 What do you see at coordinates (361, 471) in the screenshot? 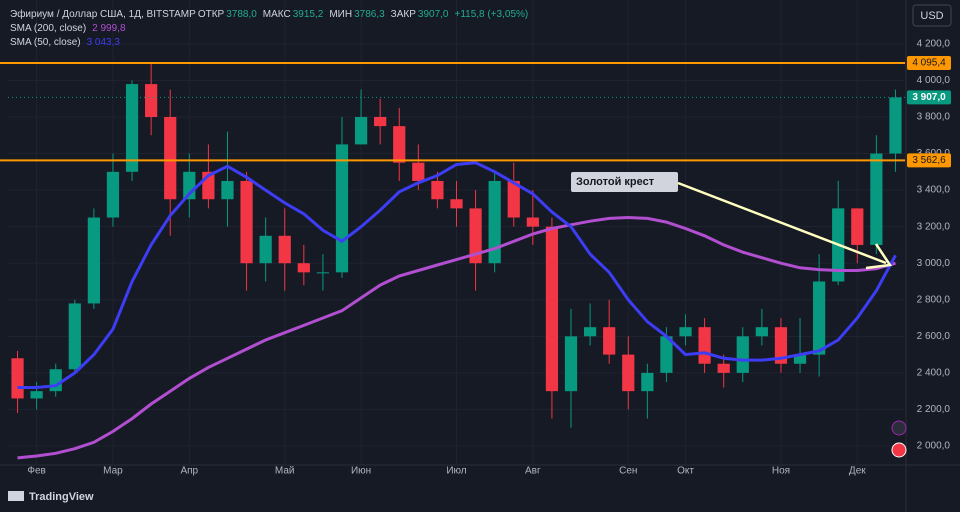
I see `x-tick-label: Июн` at bounding box center [361, 471].